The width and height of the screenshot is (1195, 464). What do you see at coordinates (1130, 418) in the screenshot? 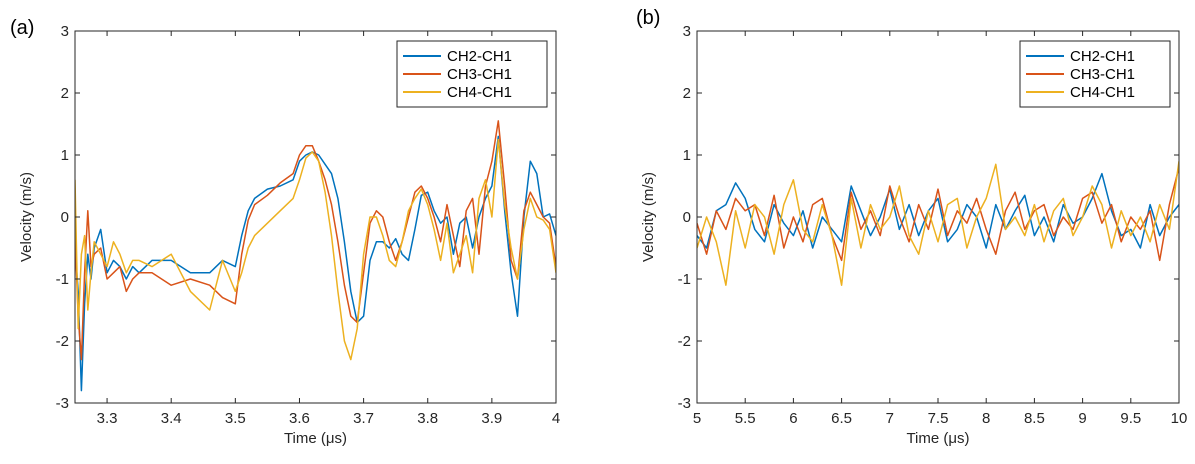
I see `x-tick-label: 9.5` at bounding box center [1130, 418].